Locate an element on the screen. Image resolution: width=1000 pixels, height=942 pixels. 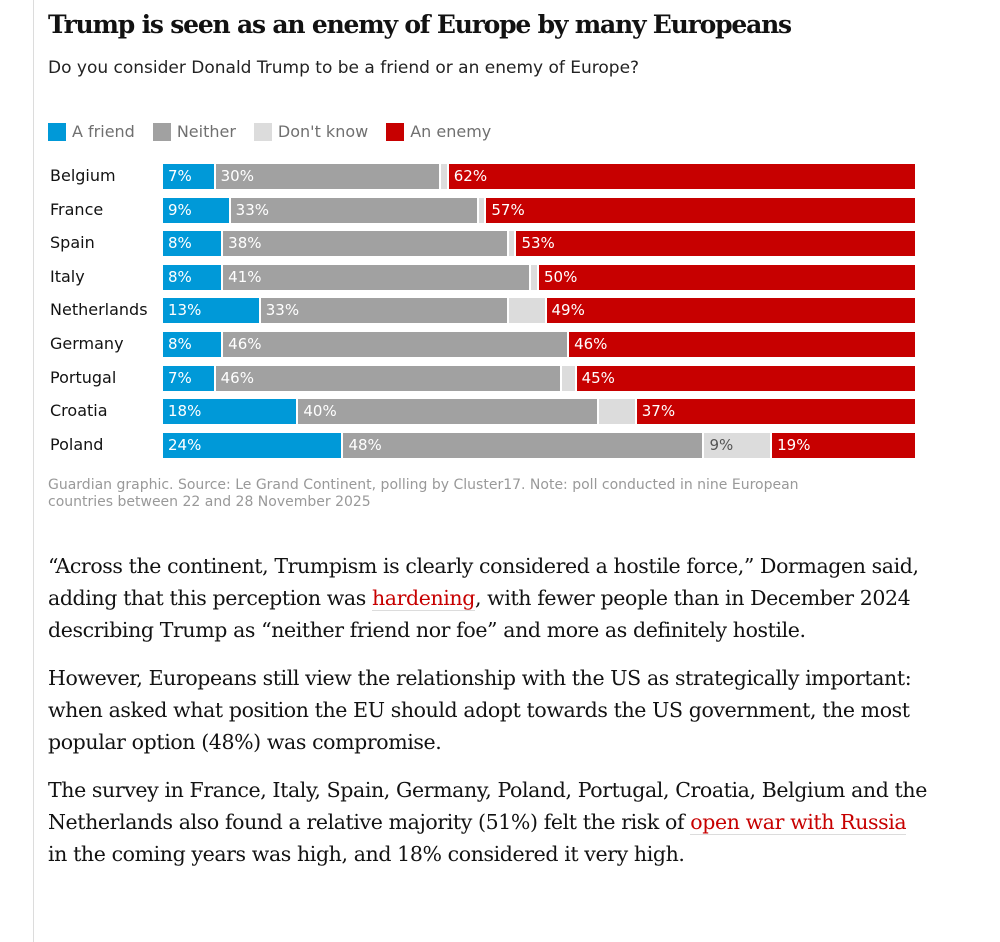
country-label: Netherlands is located at coordinates (99, 310).